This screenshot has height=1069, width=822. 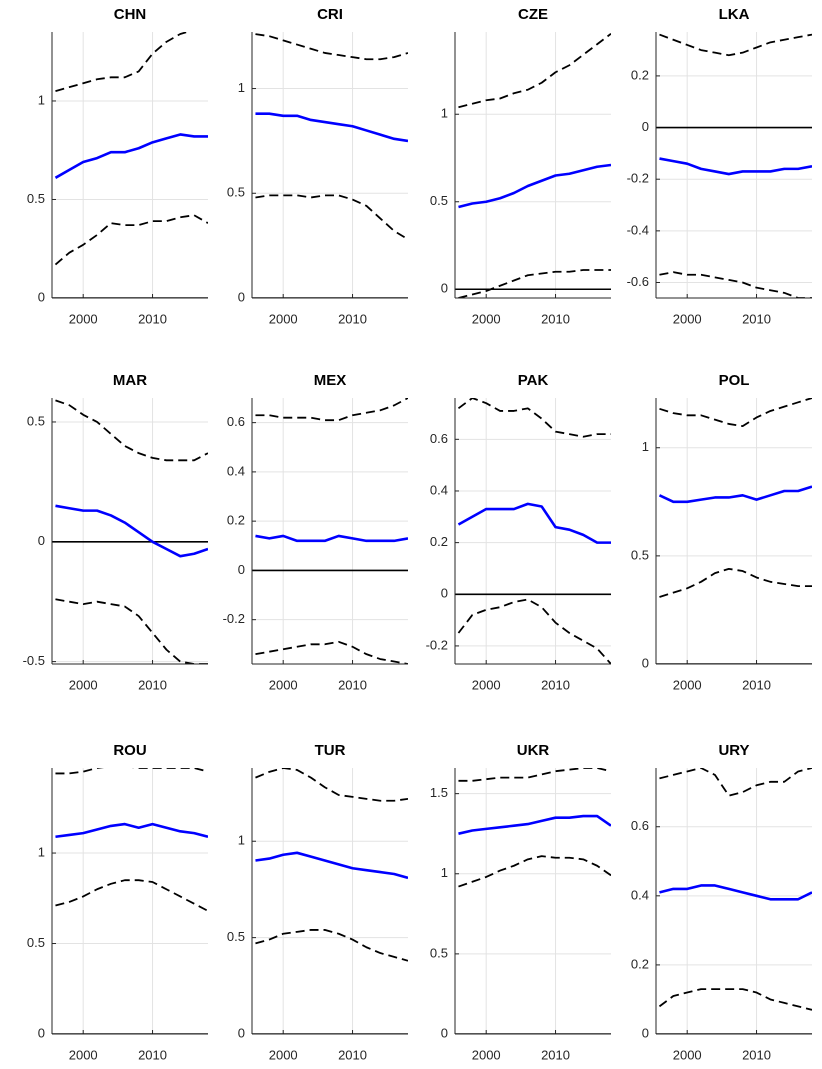 What do you see at coordinates (733, 750) in the screenshot?
I see `panel-title: URY` at bounding box center [733, 750].